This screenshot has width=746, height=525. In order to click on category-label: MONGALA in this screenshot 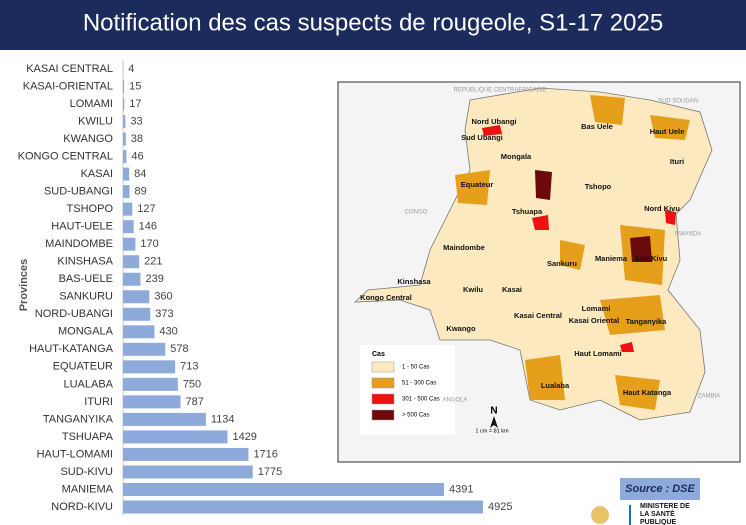, I will do `click(86, 332)`.